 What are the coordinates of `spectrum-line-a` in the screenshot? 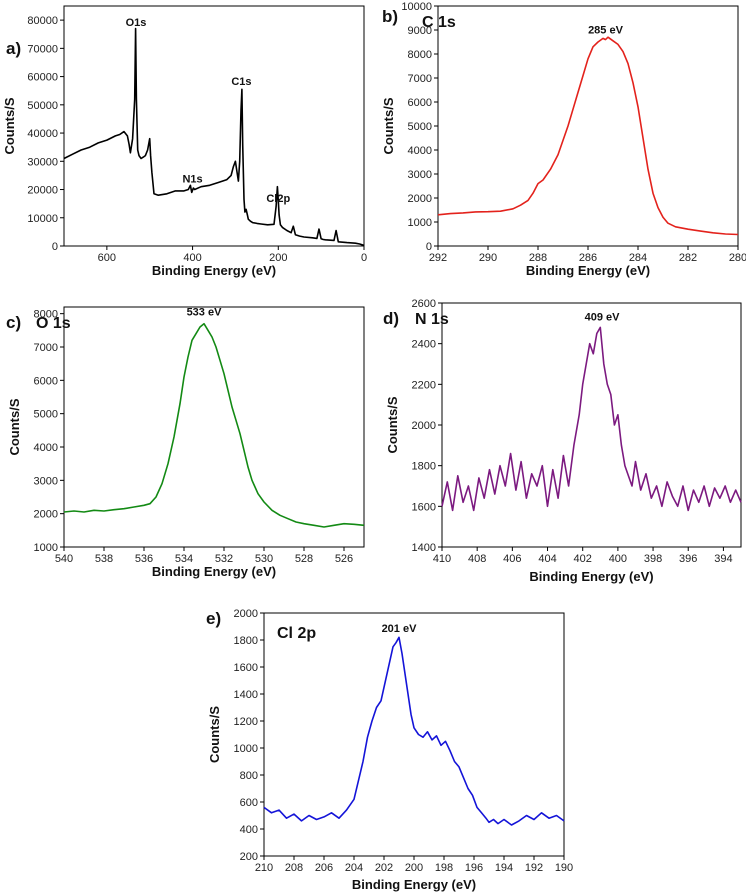 It's located at (214, 137).